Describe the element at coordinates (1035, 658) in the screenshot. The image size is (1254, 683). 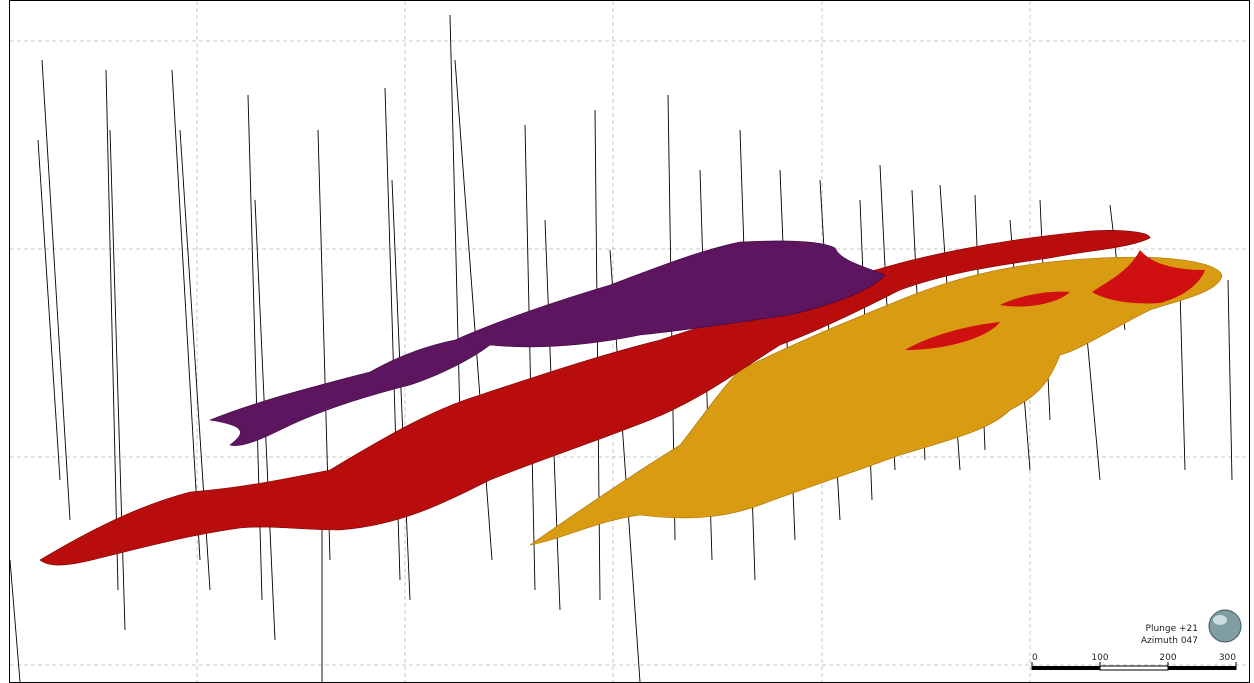
I see `scale-label: 0` at that location.